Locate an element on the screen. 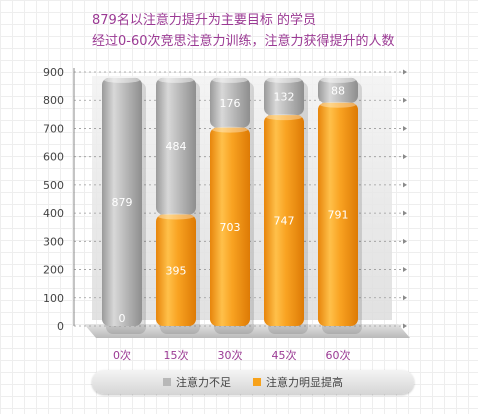  x-category-label: 0次 is located at coordinates (122, 355).